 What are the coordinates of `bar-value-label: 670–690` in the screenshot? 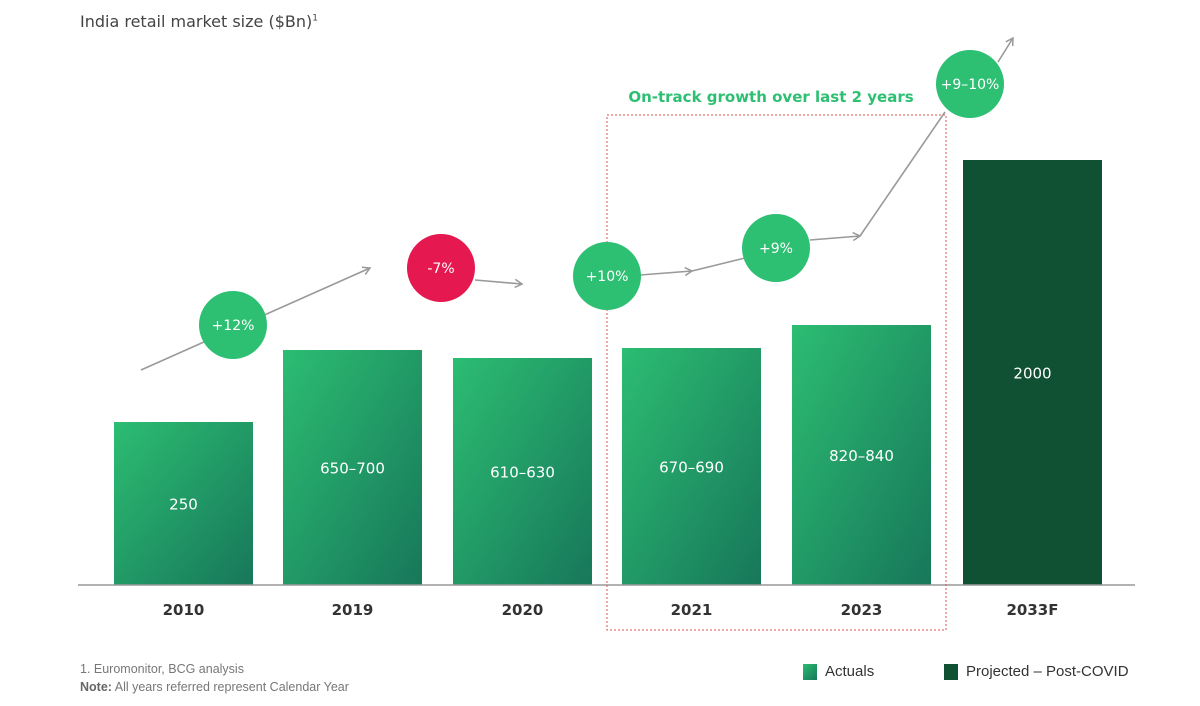 It's located at (691, 468).